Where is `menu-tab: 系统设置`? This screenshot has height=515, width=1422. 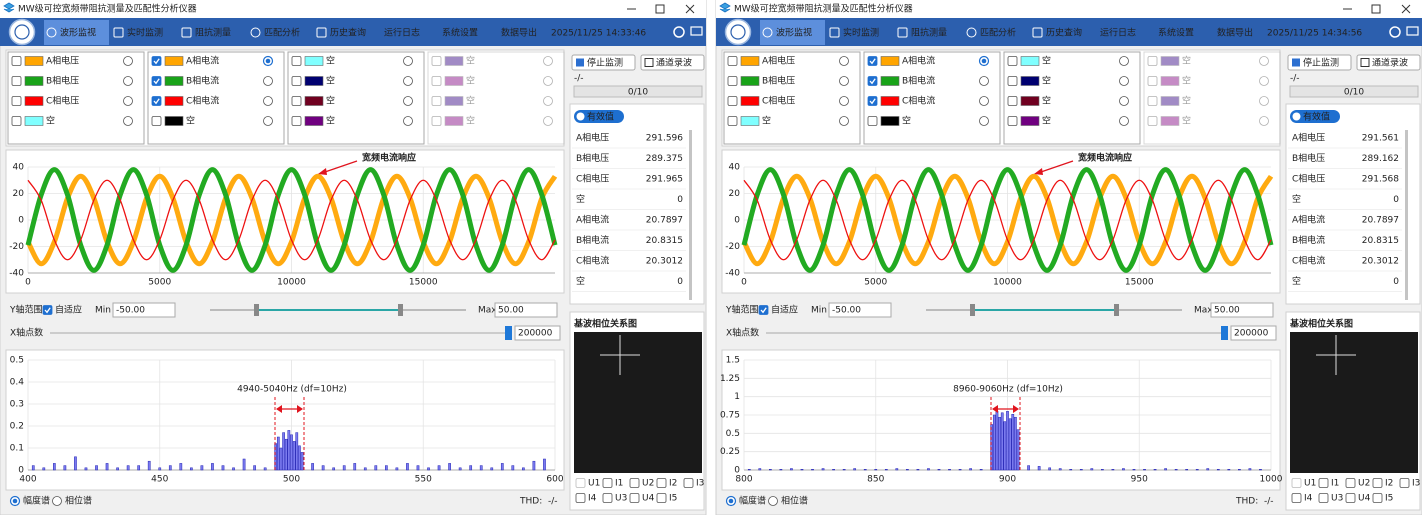 menu-tab: 系统设置 is located at coordinates (460, 33).